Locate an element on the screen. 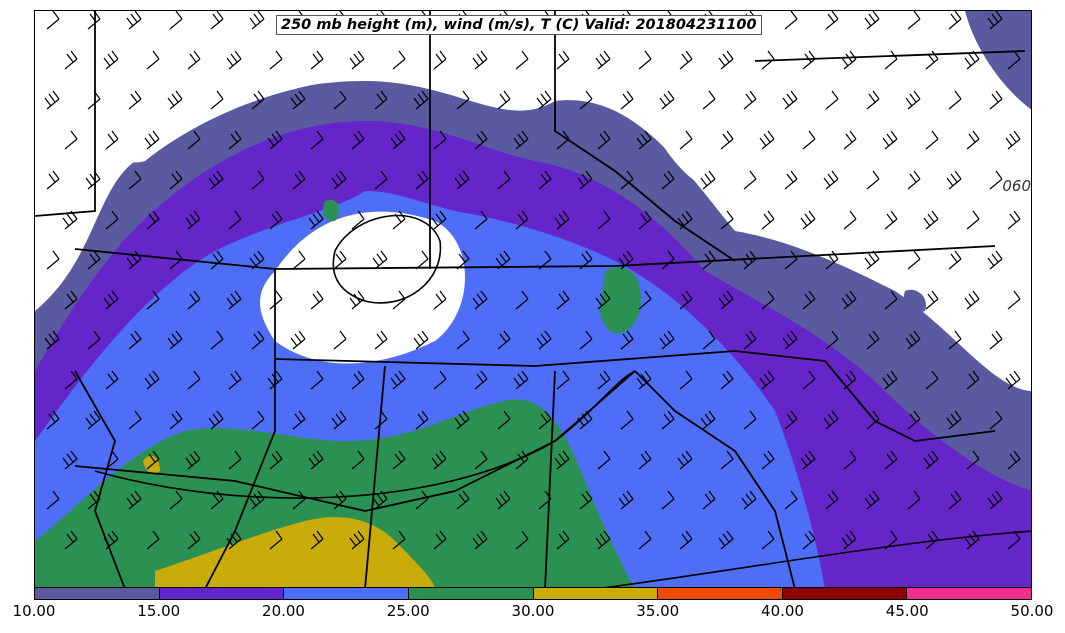  colorbar is located at coordinates (533, 593).